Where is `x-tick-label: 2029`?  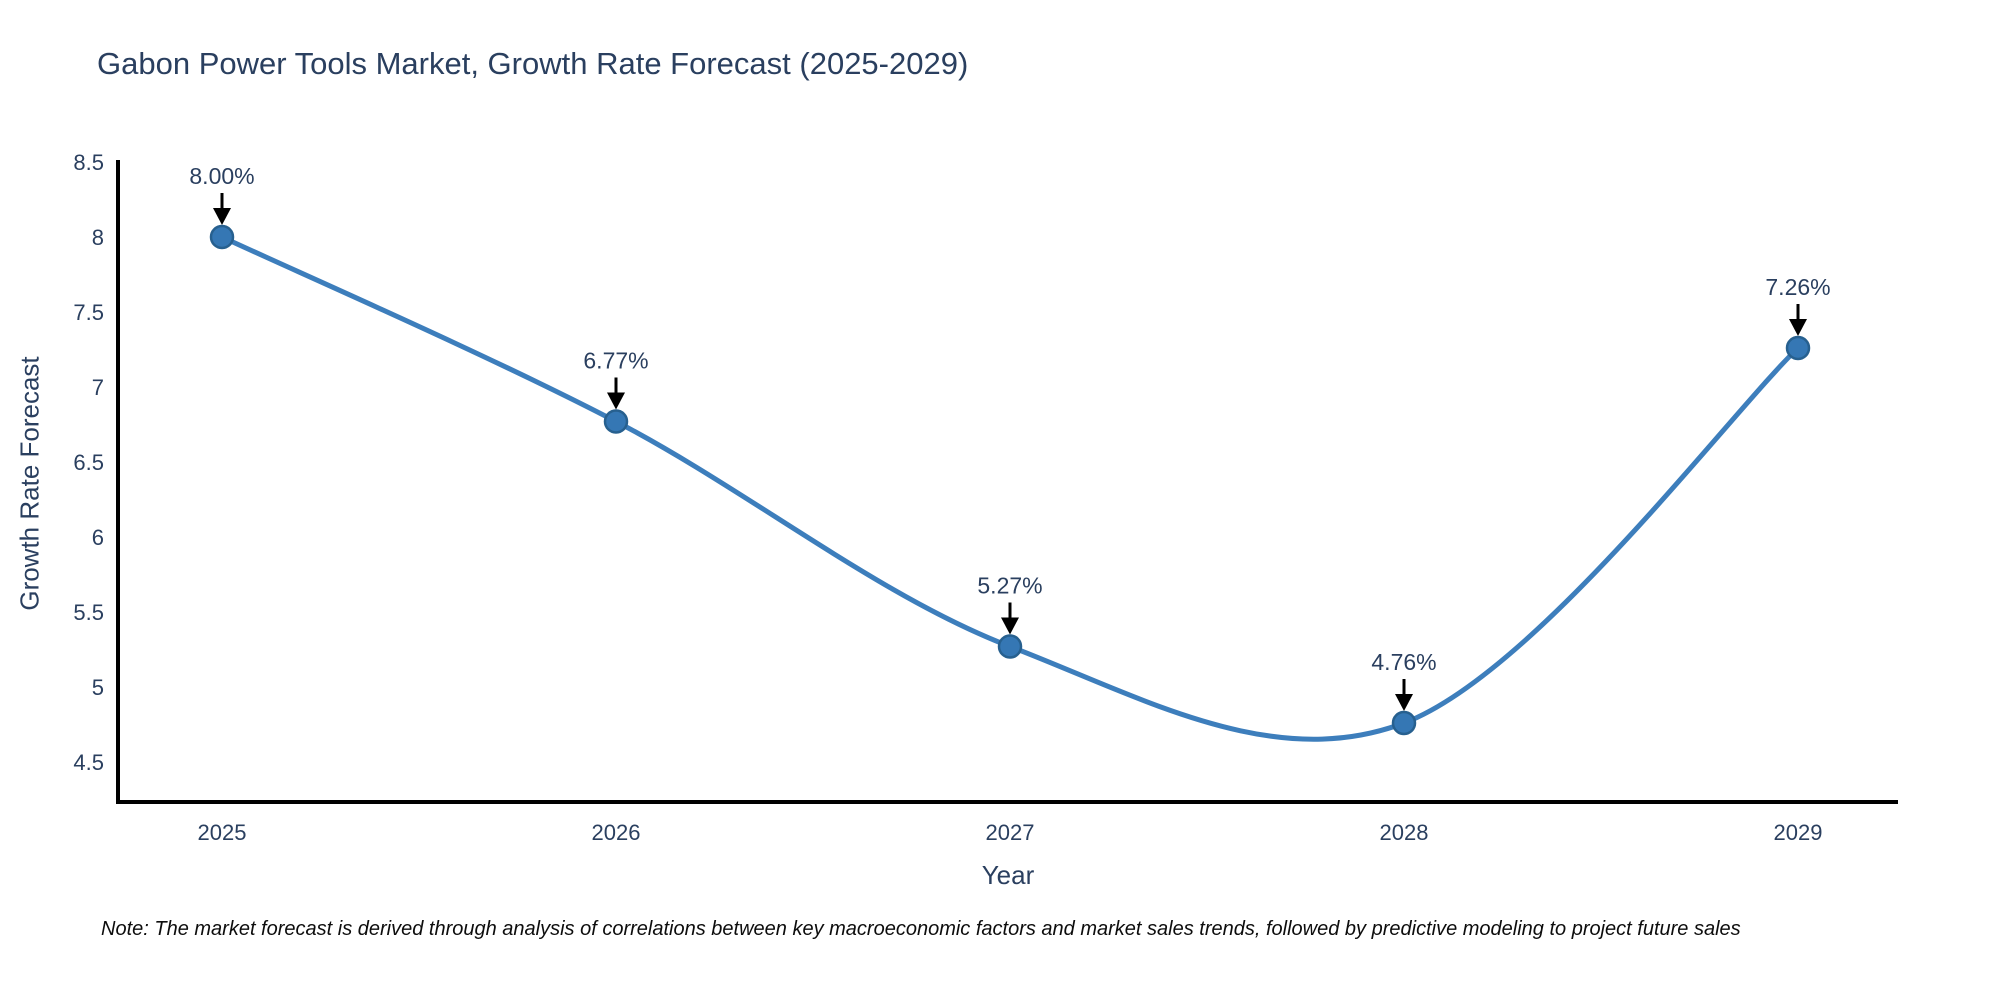
x-tick-label: 2029 is located at coordinates (1798, 832).